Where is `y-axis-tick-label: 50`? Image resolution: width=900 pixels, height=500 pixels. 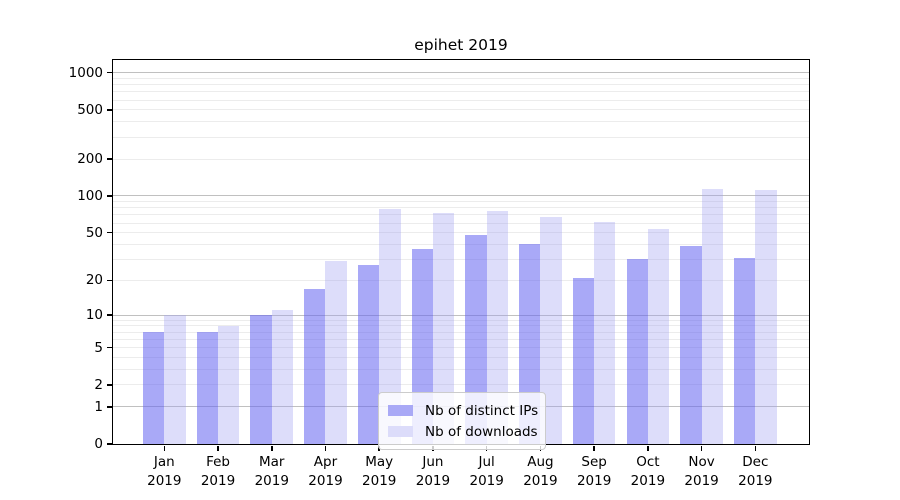 y-axis-tick-label: 50 is located at coordinates (94, 232).